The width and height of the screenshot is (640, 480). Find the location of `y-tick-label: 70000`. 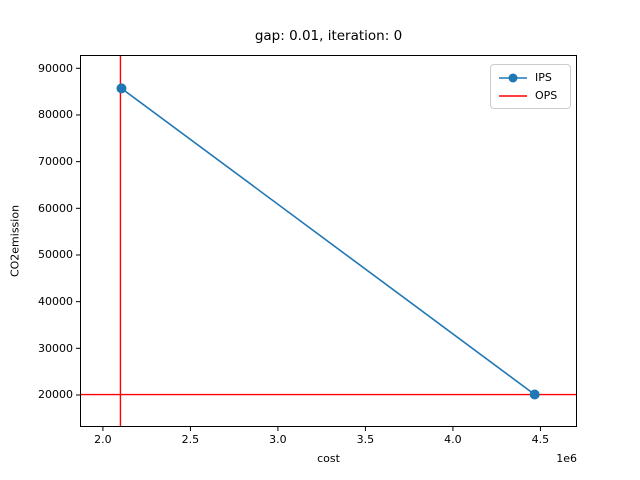

y-tick-label: 70000 is located at coordinates (55, 162).